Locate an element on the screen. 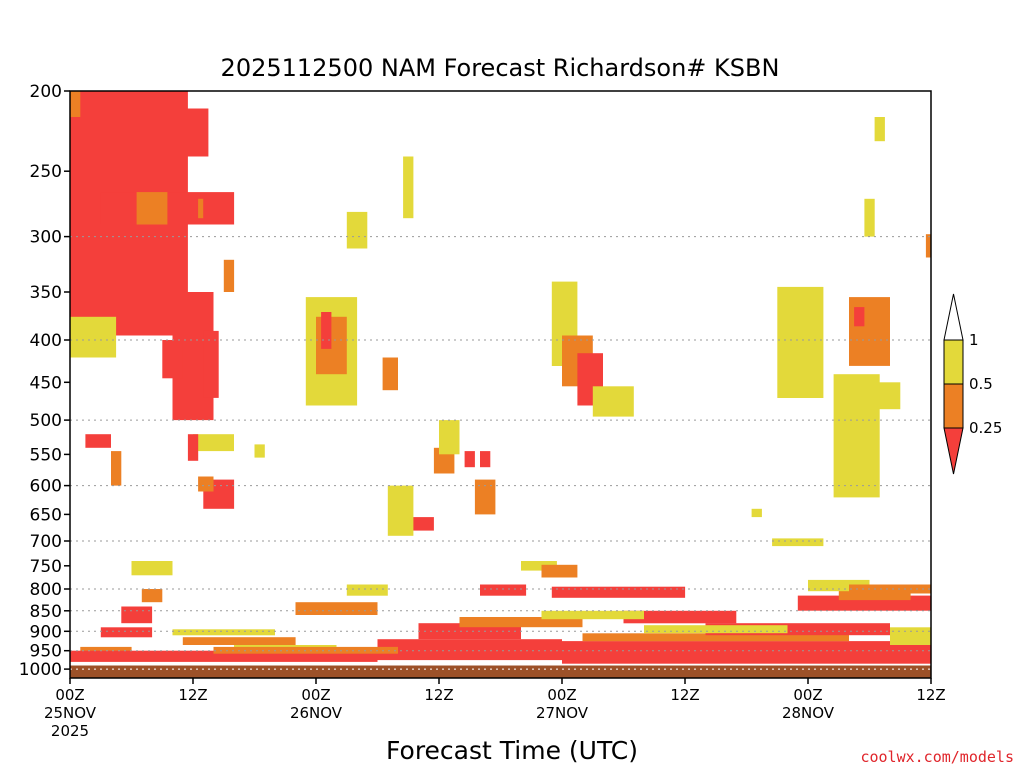 The height and width of the screenshot is (768, 1024). y-tick-label: 850 is located at coordinates (46, 612).